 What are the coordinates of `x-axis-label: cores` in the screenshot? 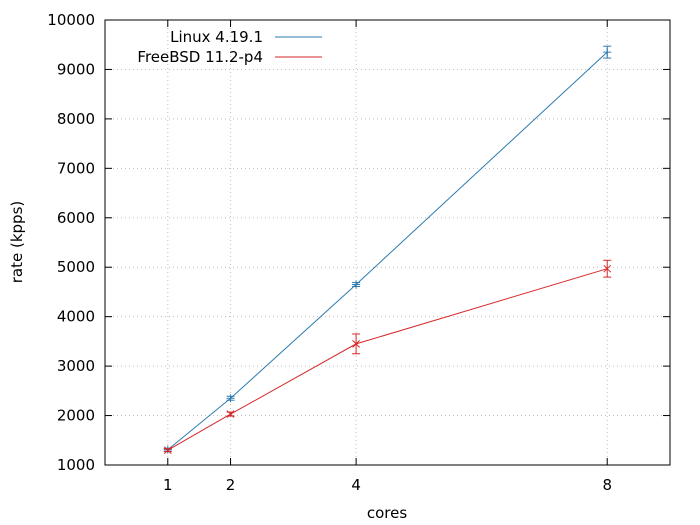 It's located at (387, 513).